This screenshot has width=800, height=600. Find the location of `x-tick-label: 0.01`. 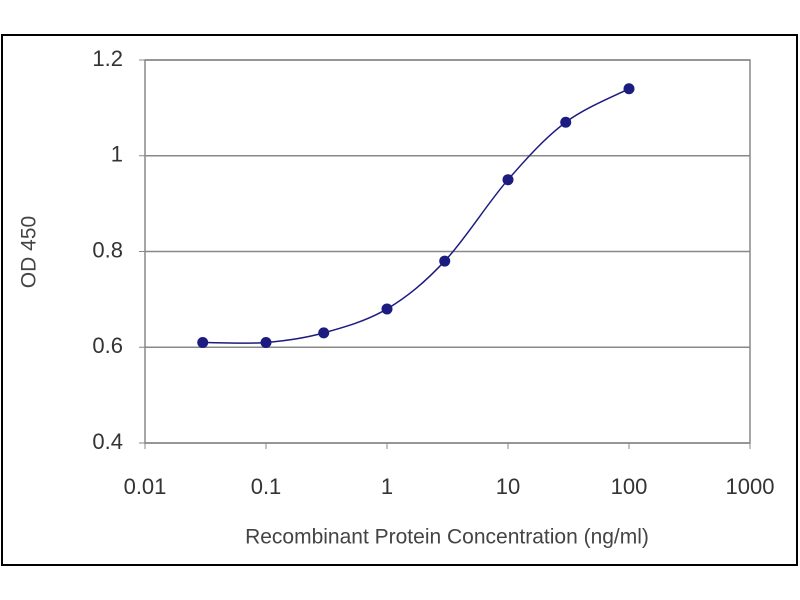

x-tick-label: 0.01 is located at coordinates (145, 486).